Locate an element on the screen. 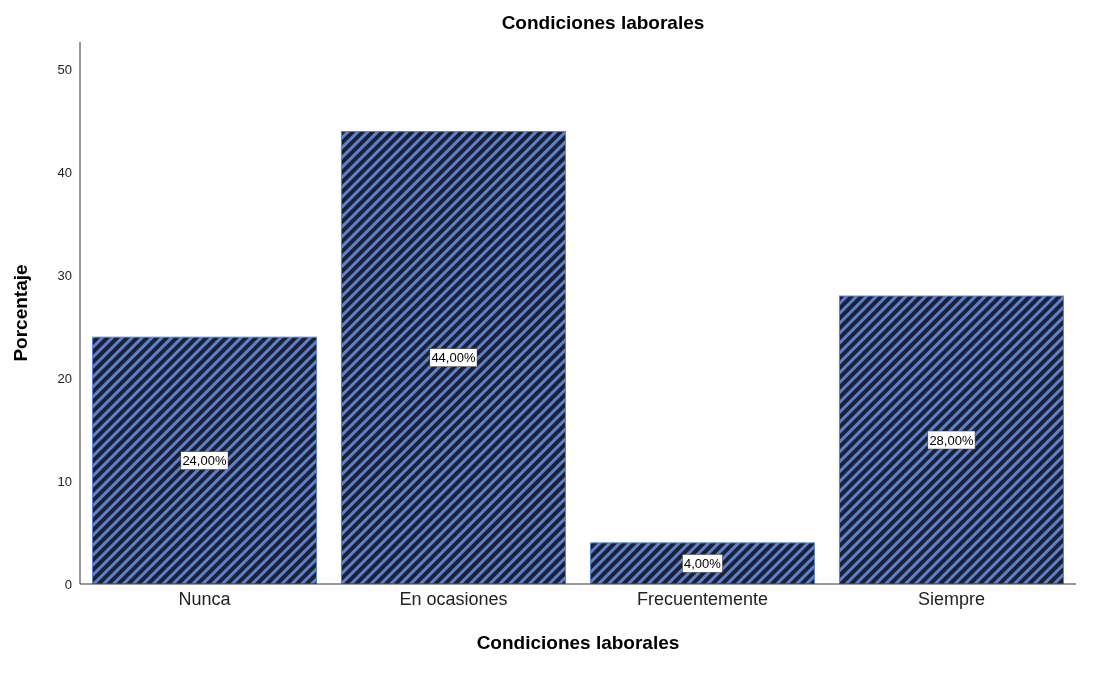 The image size is (1099, 686). x-tick-label: Frecuentemente is located at coordinates (702, 598).